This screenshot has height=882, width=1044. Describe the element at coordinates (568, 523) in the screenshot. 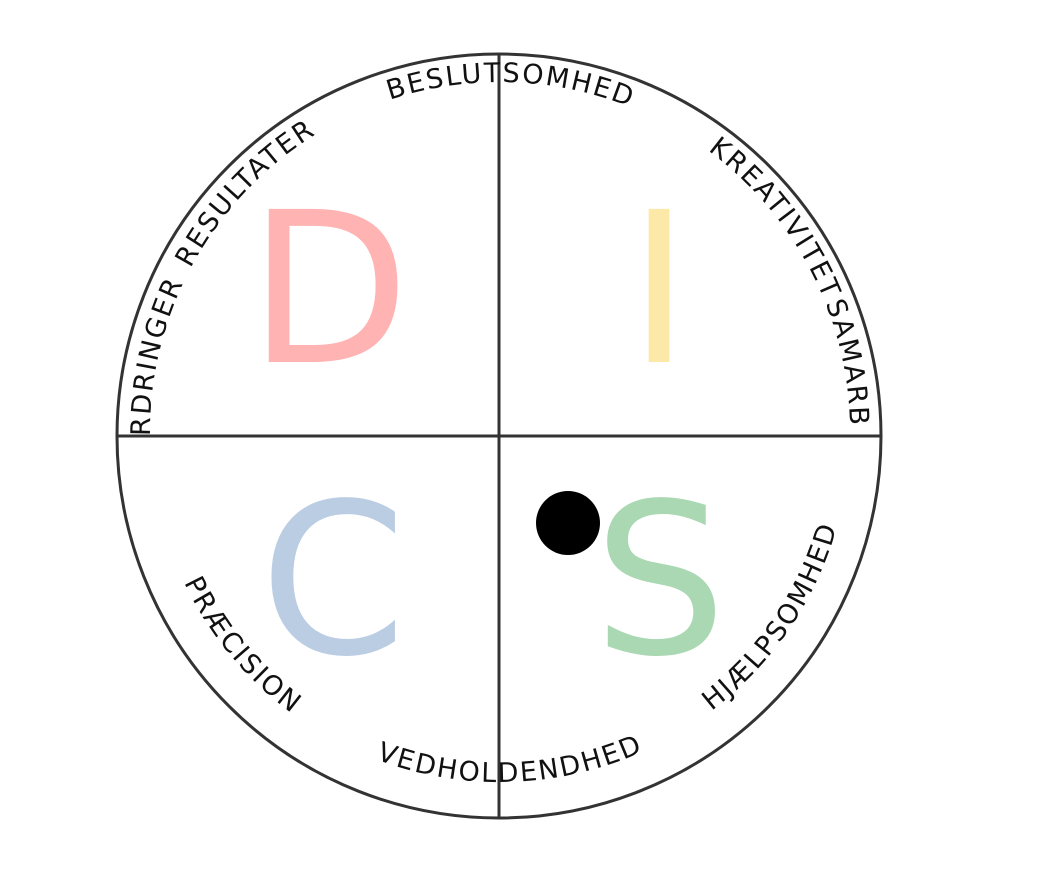

I see `position-marker` at that location.